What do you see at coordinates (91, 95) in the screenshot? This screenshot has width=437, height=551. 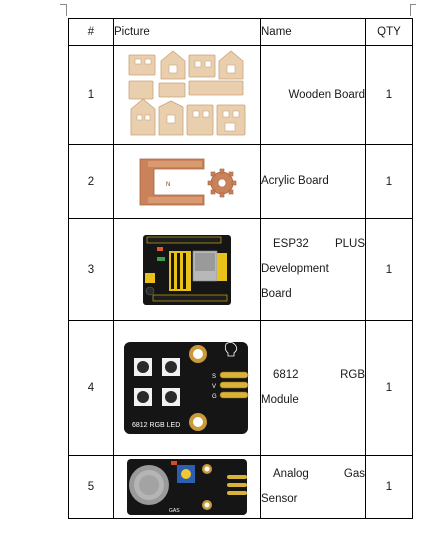 I see `row-num: 1` at bounding box center [91, 95].